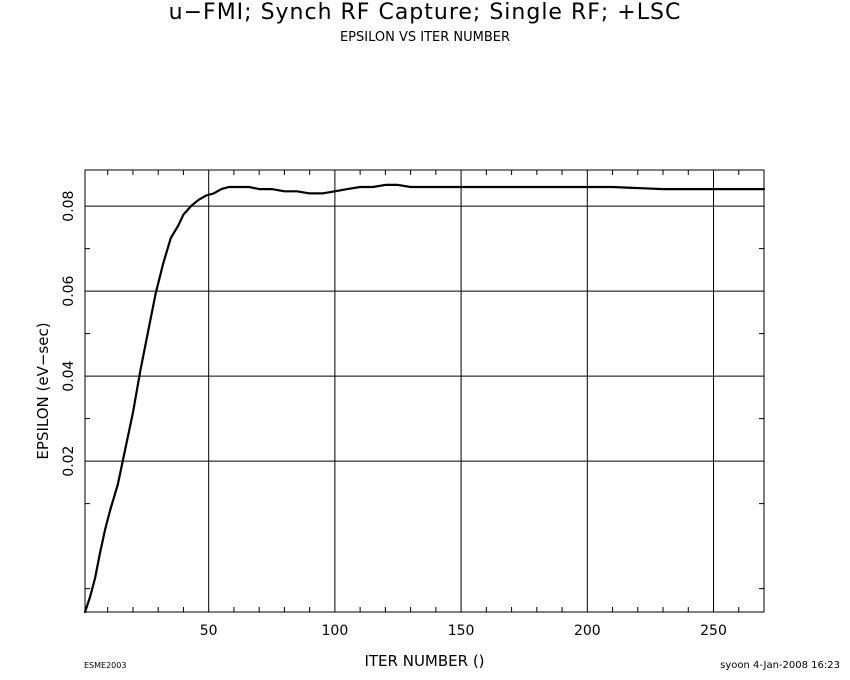 This screenshot has height=680, width=850. I want to click on x-tick-label: 250, so click(713, 631).